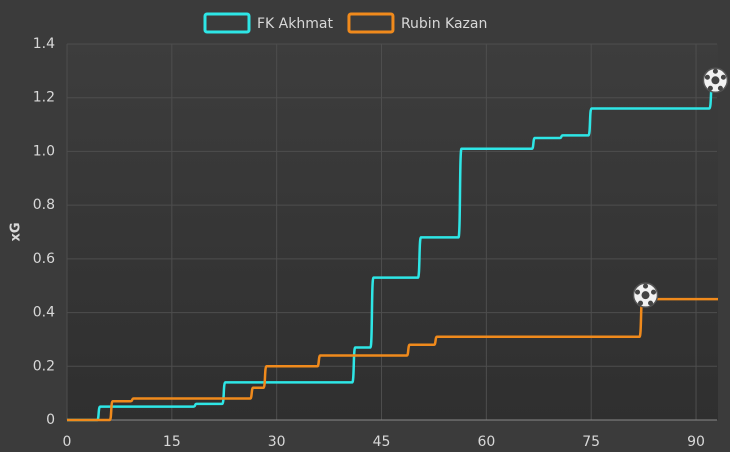  I want to click on y-tick-label: 1.4, so click(44, 44).